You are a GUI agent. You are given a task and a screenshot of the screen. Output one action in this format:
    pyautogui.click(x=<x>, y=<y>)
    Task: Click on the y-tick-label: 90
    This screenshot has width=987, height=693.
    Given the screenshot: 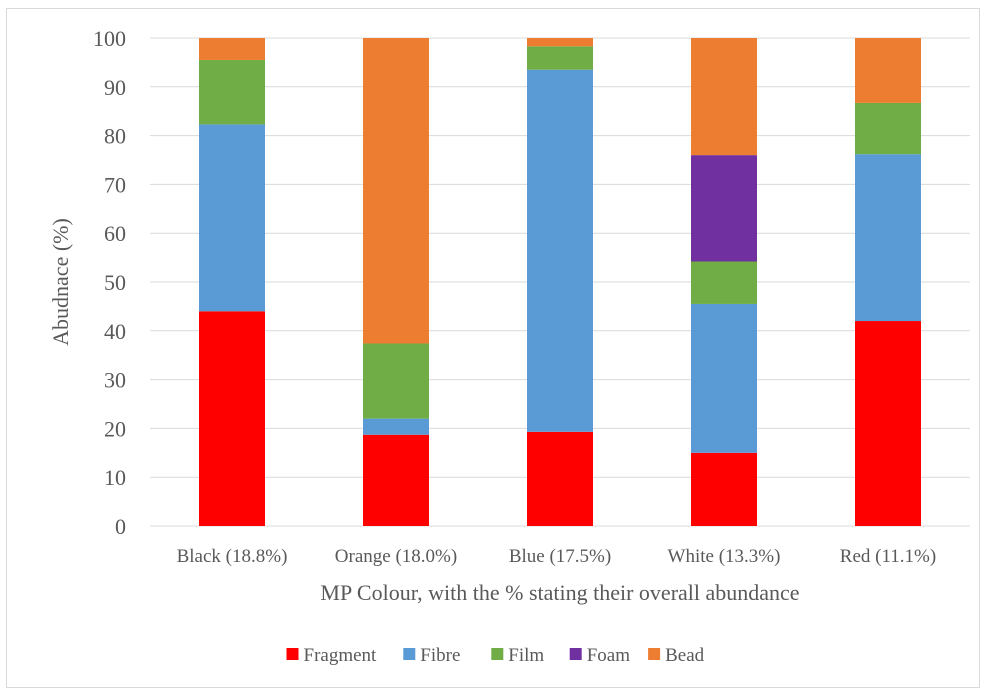 What is the action you would take?
    pyautogui.click(x=115, y=87)
    